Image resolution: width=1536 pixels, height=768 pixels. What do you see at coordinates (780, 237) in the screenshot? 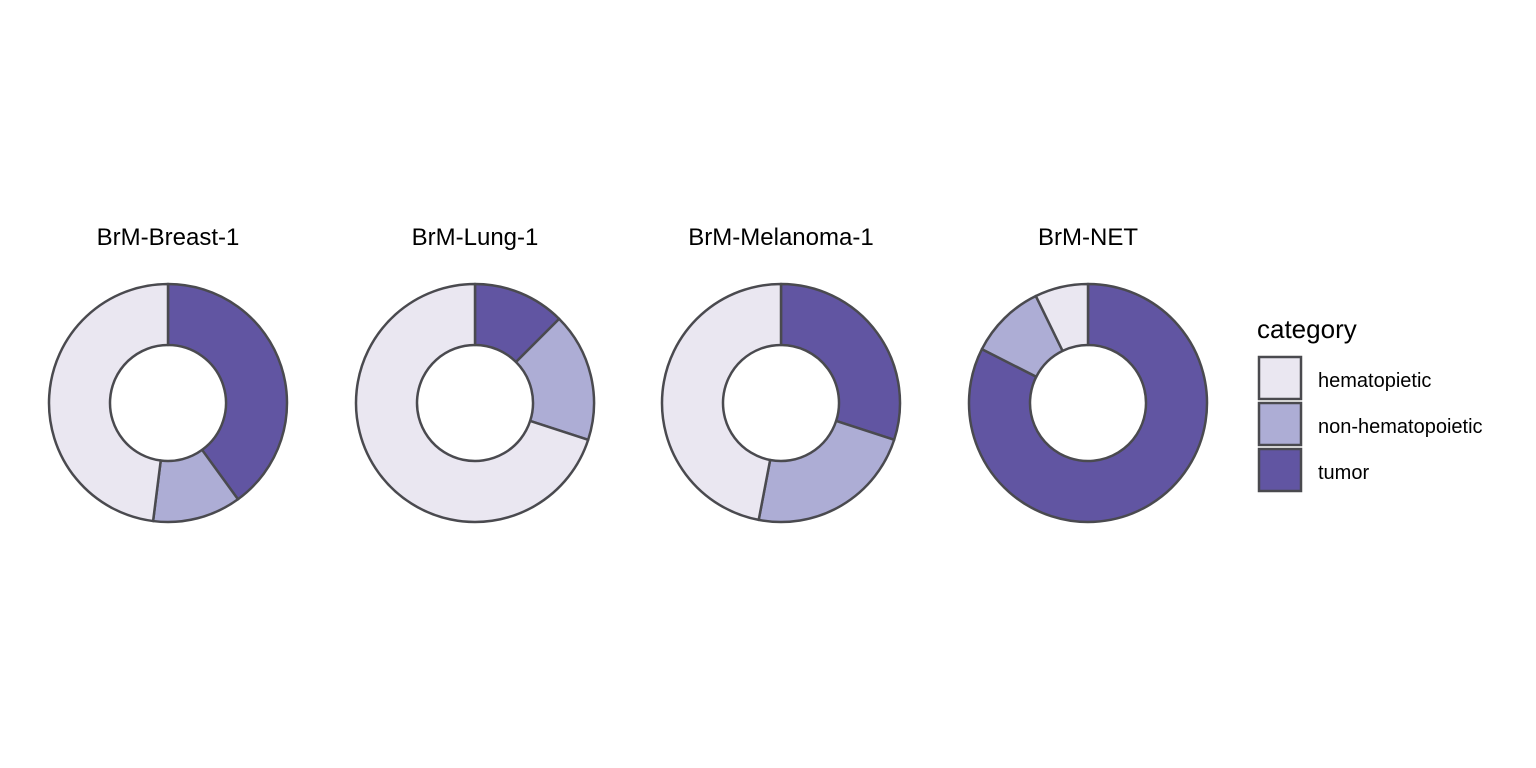
I see `panel-title: BrM-Melanoma-1` at bounding box center [780, 237].